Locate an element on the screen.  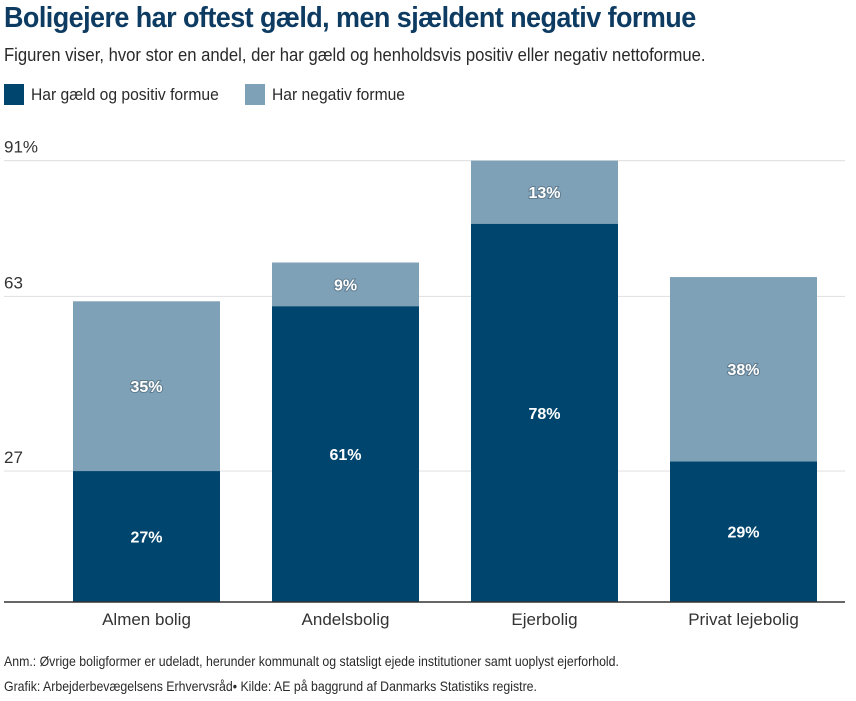
data-label-andelsbolig-negative: 9% is located at coordinates (345, 285).